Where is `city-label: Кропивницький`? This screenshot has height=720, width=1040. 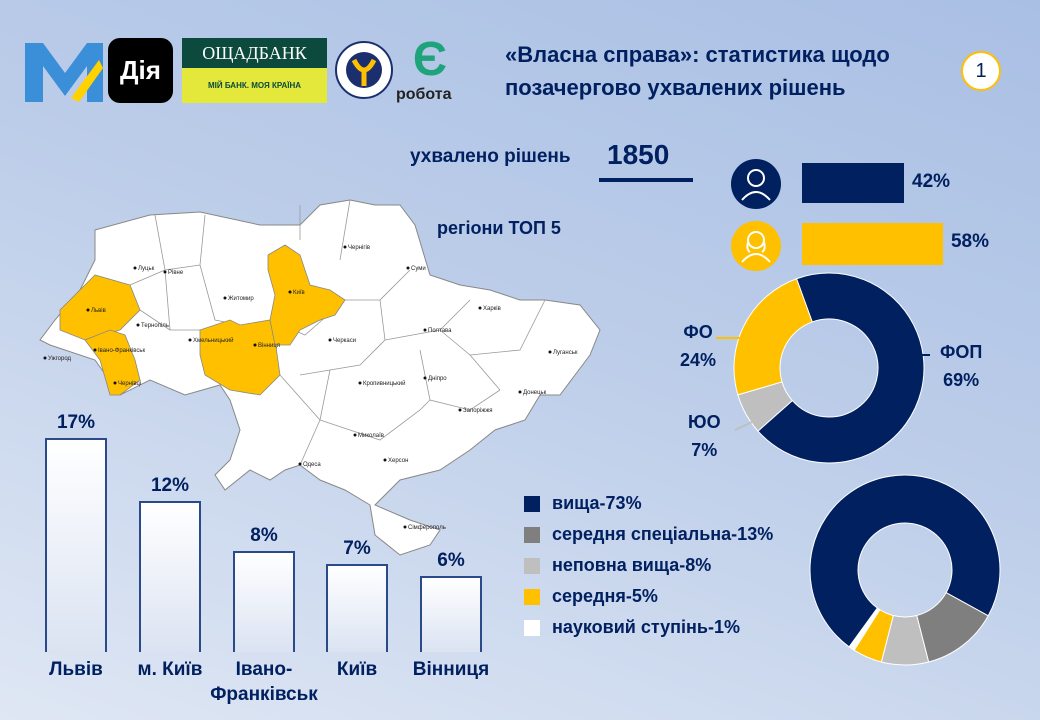
city-label: Кропивницький is located at coordinates (384, 383).